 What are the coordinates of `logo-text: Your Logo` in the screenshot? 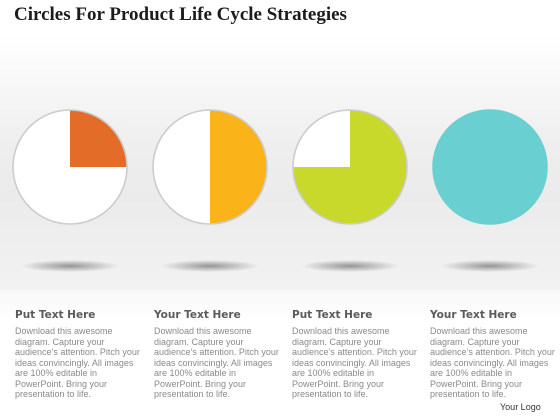 It's located at (520, 407).